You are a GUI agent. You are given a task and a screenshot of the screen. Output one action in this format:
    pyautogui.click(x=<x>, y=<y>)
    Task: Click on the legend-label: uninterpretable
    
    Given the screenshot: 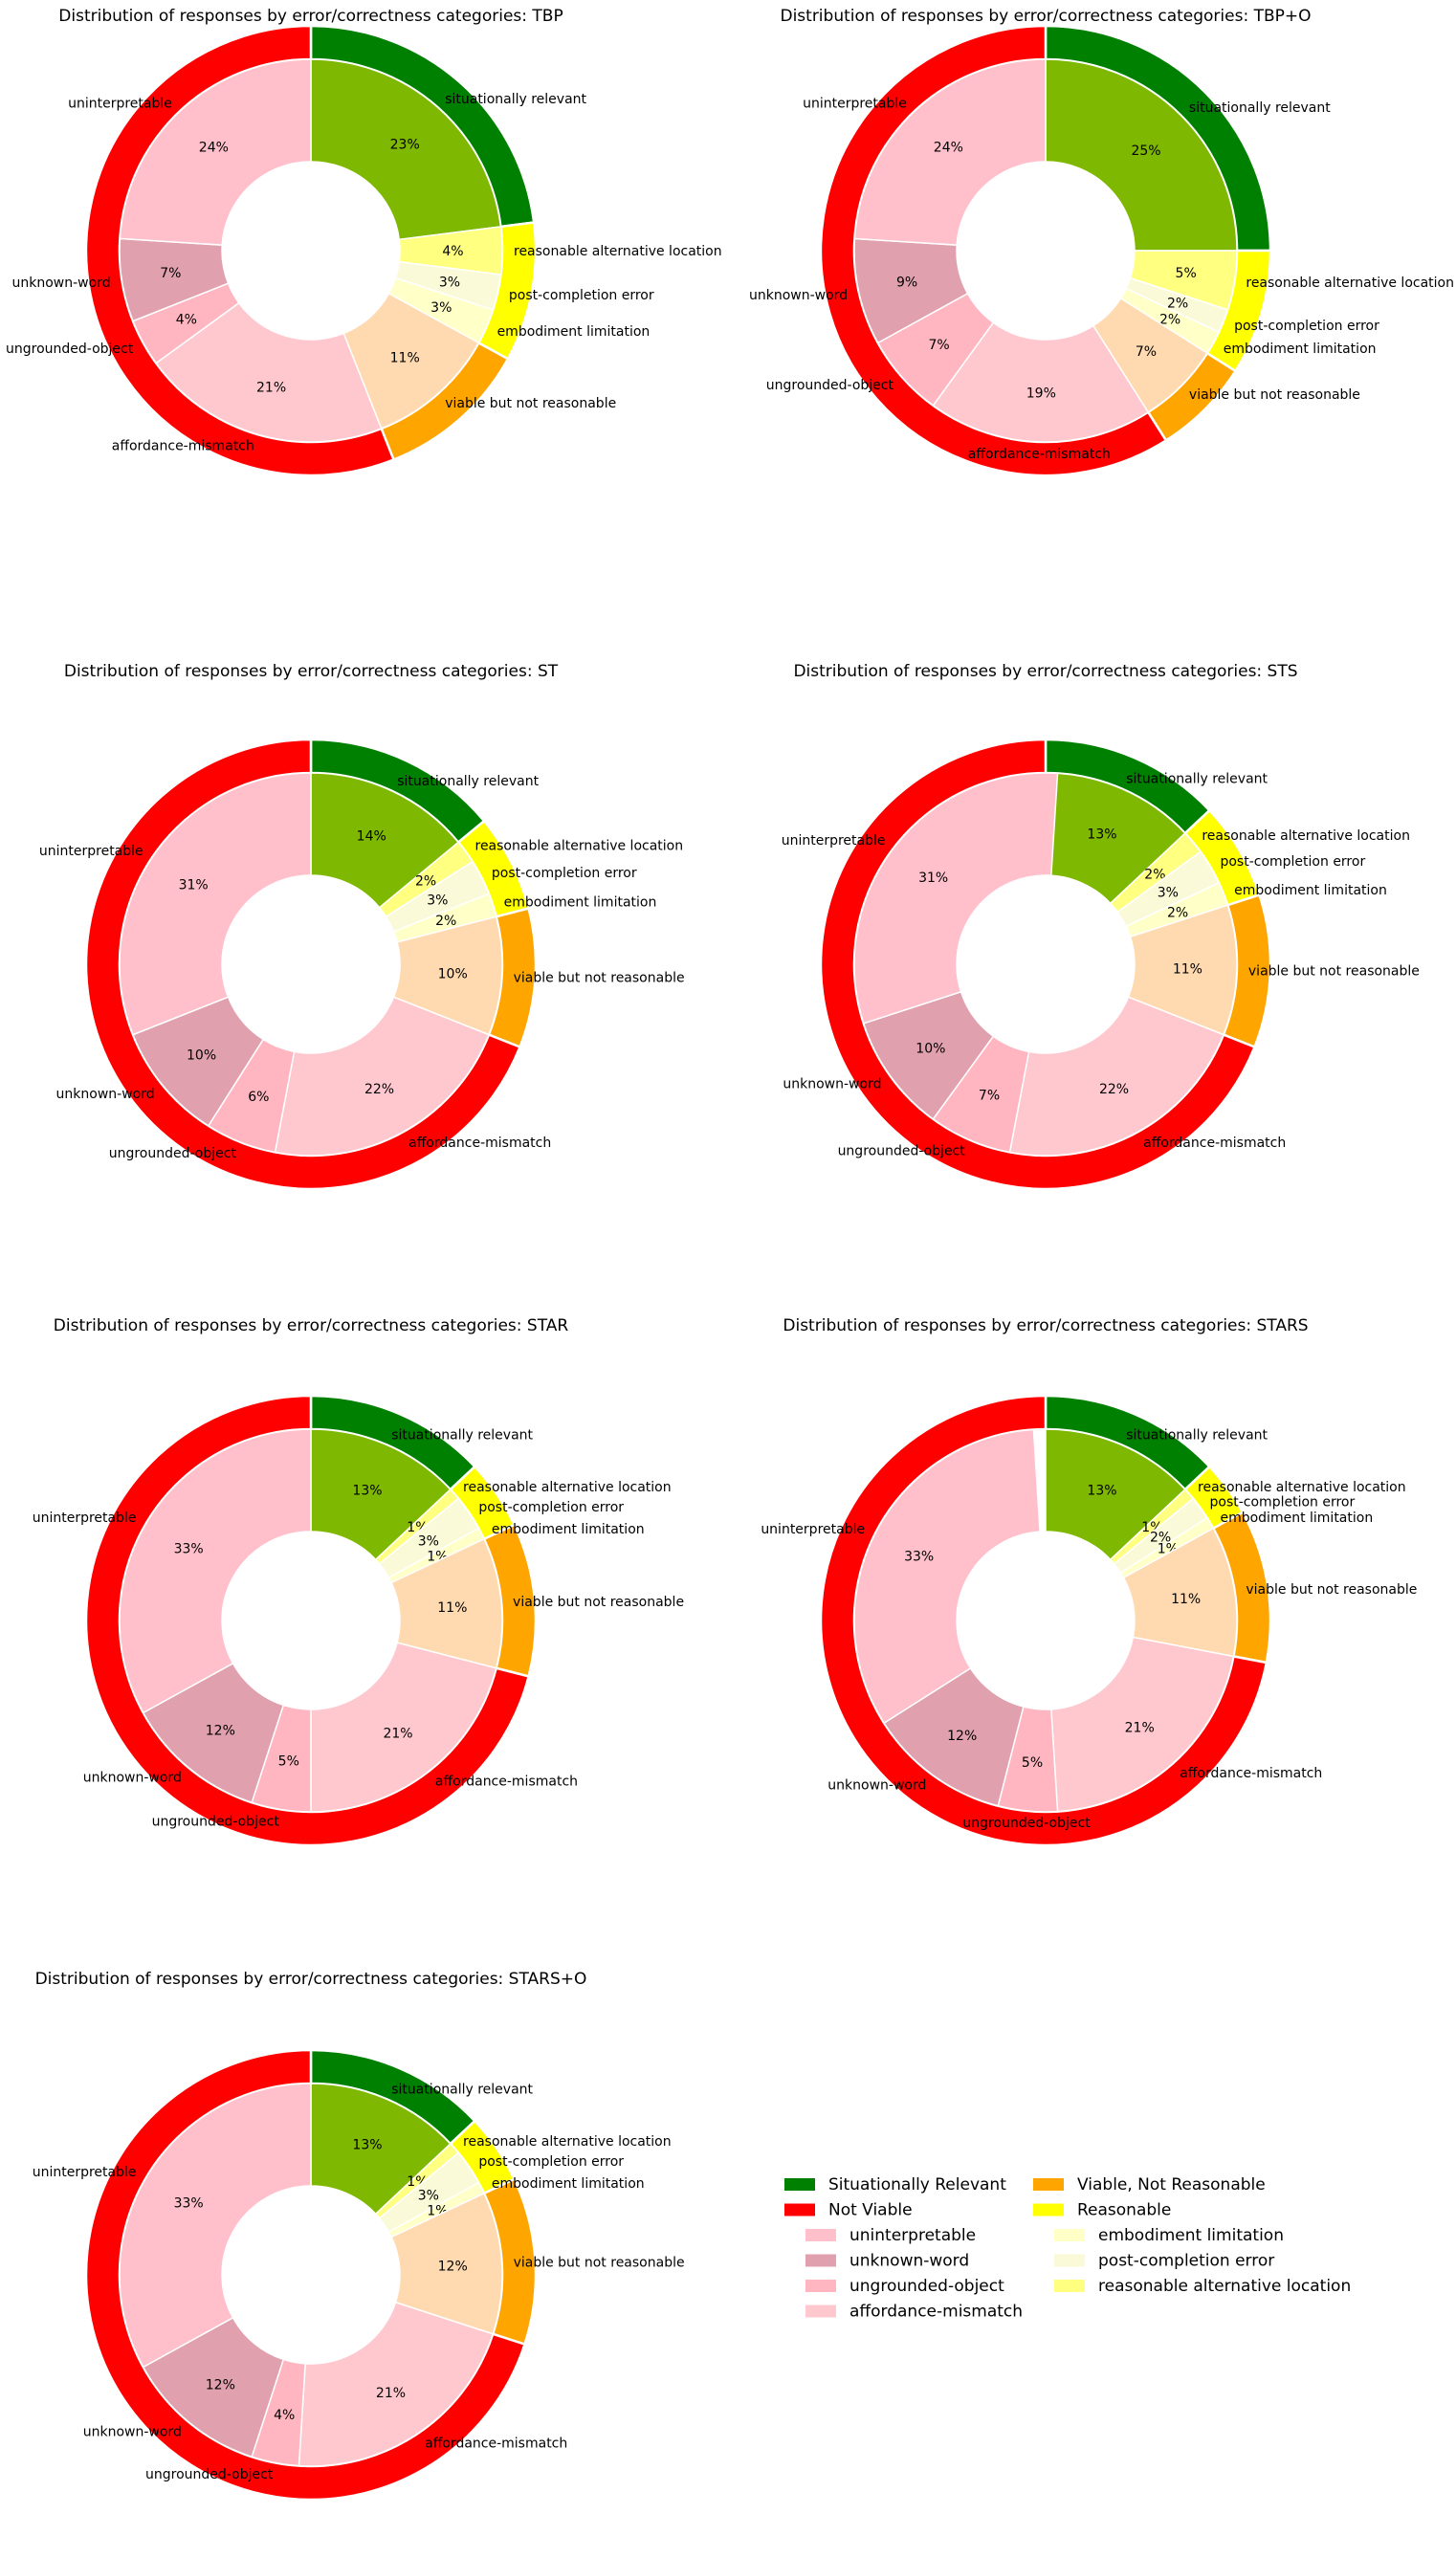 What is the action you would take?
    pyautogui.click(x=913, y=2236)
    